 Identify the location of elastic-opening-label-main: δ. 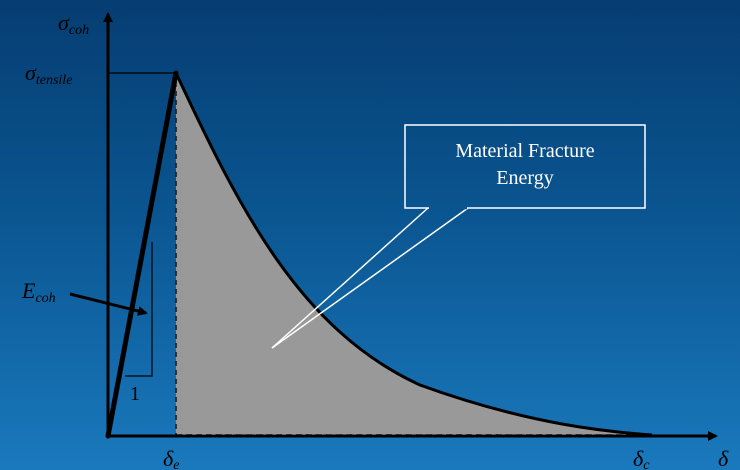
(168, 458).